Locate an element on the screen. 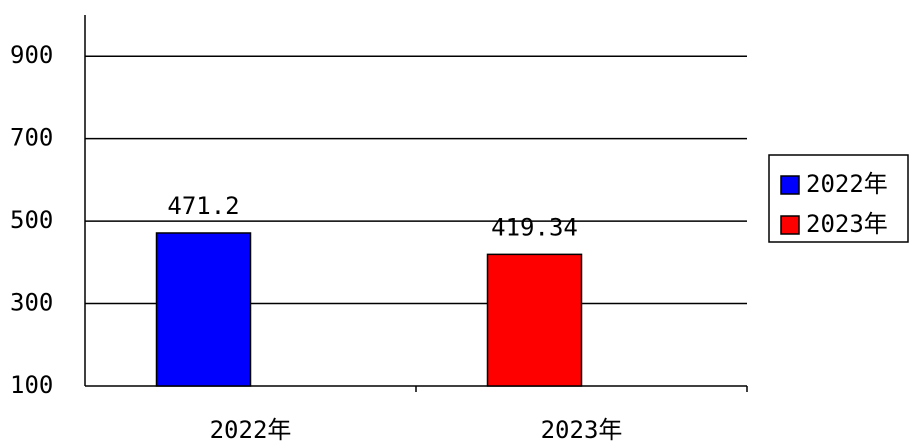  x-tick-label: 2023年 is located at coordinates (582, 429).